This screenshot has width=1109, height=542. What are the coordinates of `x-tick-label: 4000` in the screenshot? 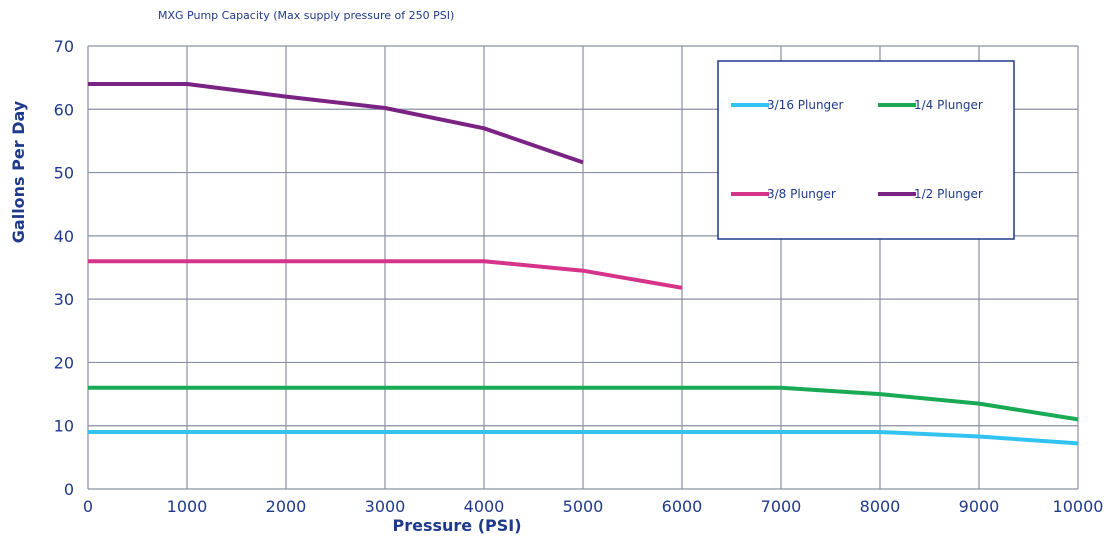 It's located at (484, 506).